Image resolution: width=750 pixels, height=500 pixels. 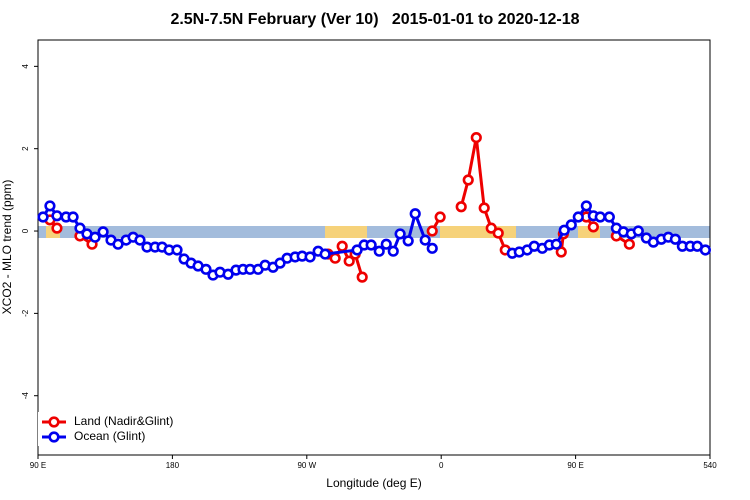 What do you see at coordinates (109, 436) in the screenshot?
I see `legend-label: Ocean (Glint)` at bounding box center [109, 436].